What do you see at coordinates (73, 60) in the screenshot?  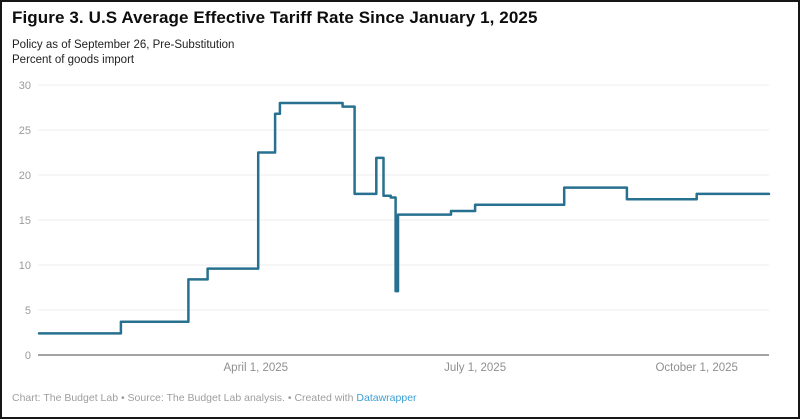 I see `chart-subtitle-unit: Percent of goods import` at bounding box center [73, 60].